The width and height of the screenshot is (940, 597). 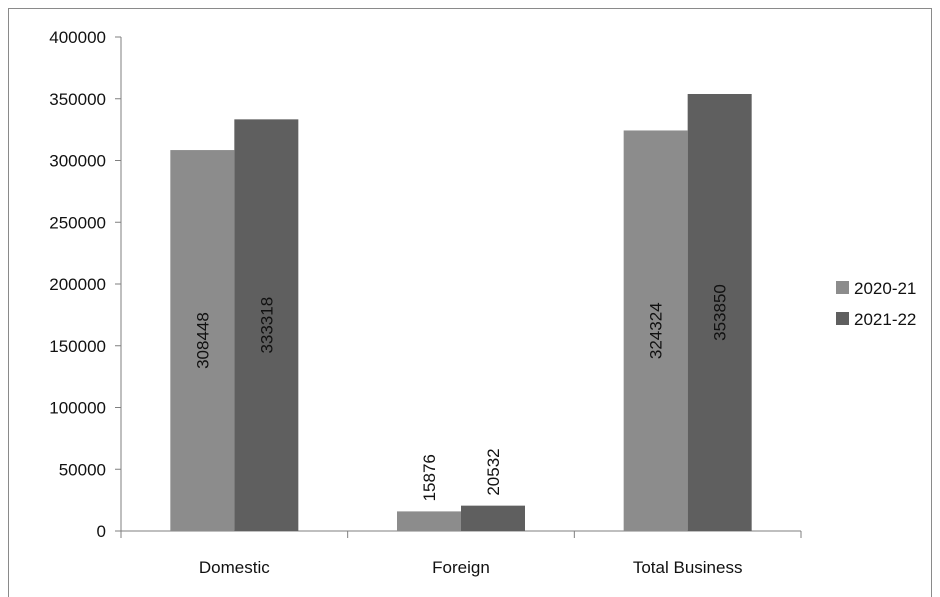 I want to click on x-category-label: Foreign, so click(x=461, y=567).